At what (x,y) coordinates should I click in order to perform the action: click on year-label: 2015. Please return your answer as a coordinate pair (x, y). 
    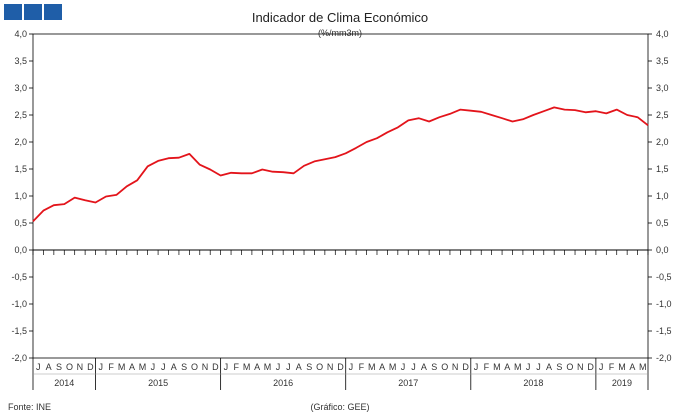
    Looking at the image, I should click on (158, 383).